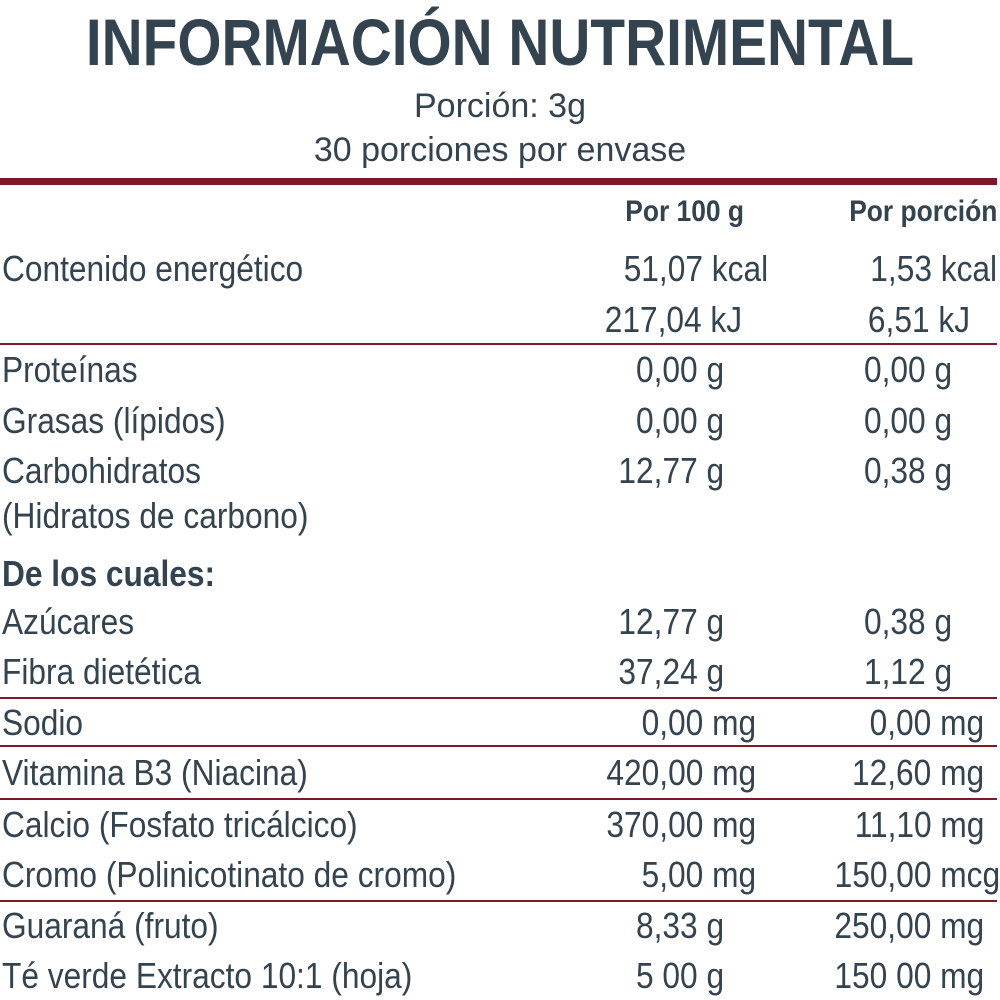 The image size is (1000, 1000). Describe the element at coordinates (114, 420) in the screenshot. I see `row-label: Grasas (lípidos)` at that location.